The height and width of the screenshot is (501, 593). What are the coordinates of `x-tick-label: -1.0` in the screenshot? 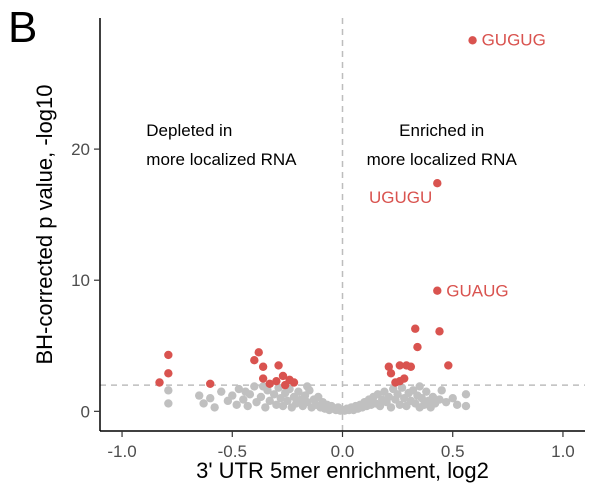 It's located at (121, 451).